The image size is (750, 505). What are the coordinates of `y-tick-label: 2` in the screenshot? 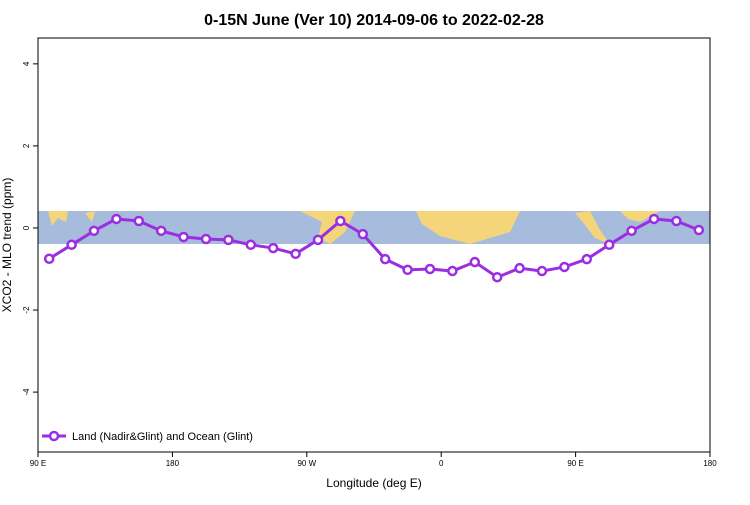 It's located at (26, 145).